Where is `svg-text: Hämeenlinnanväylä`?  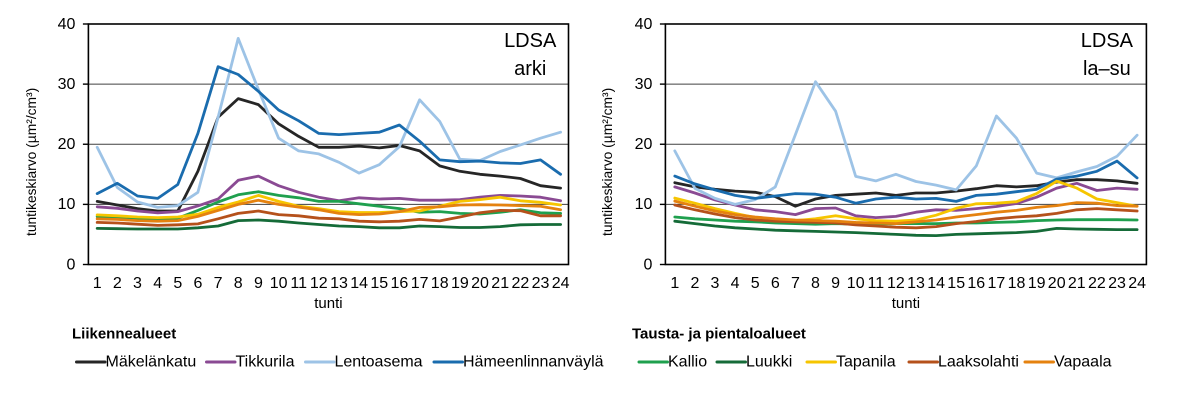
svg-text: Hämeenlinnanväylä is located at coordinates (533, 362).